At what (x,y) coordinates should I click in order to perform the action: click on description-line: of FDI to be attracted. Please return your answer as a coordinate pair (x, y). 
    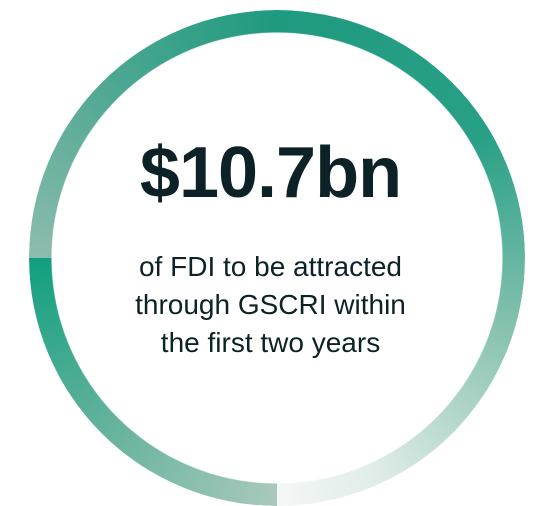
    Looking at the image, I should click on (270, 266).